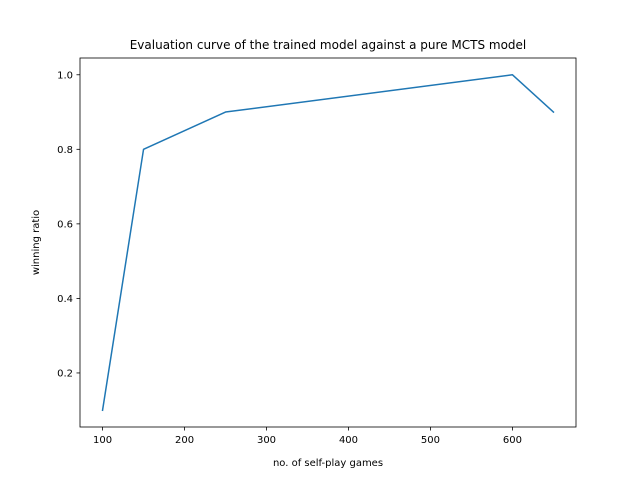  I want to click on y-tick-label: 0.6, so click(65, 224).